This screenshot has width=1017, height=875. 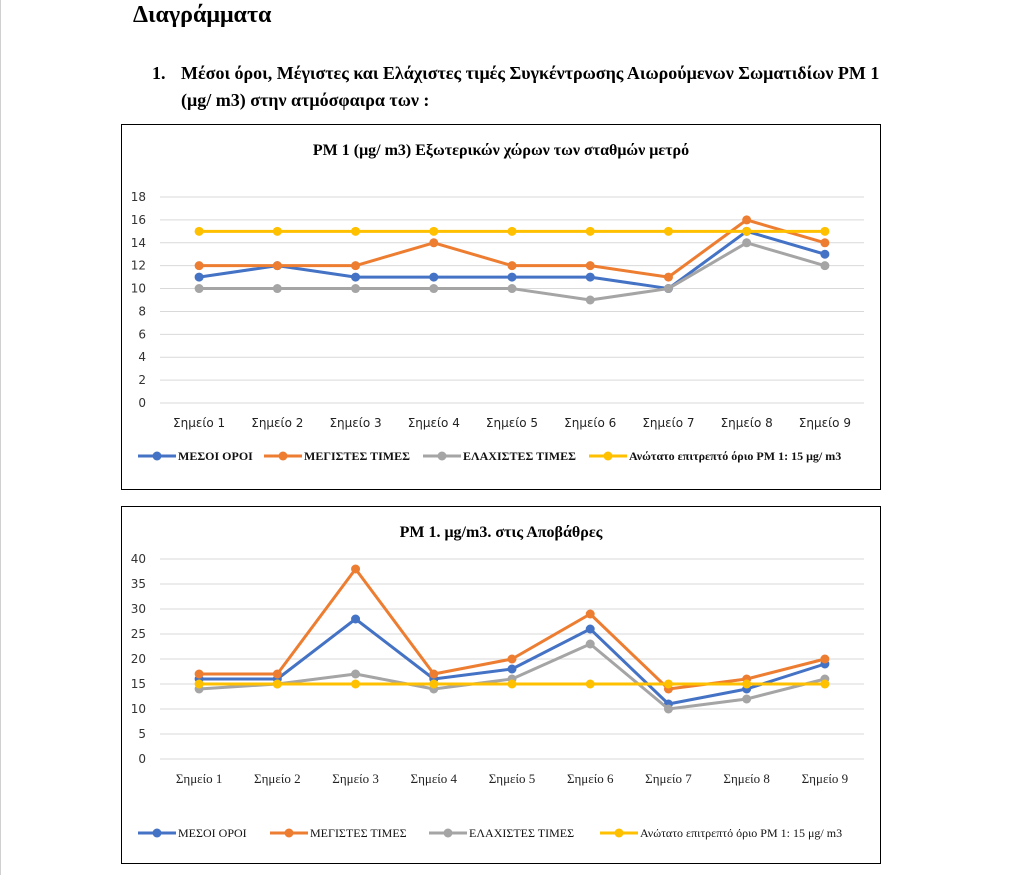 What do you see at coordinates (159, 73) in the screenshot?
I see `section-number: 1.` at bounding box center [159, 73].